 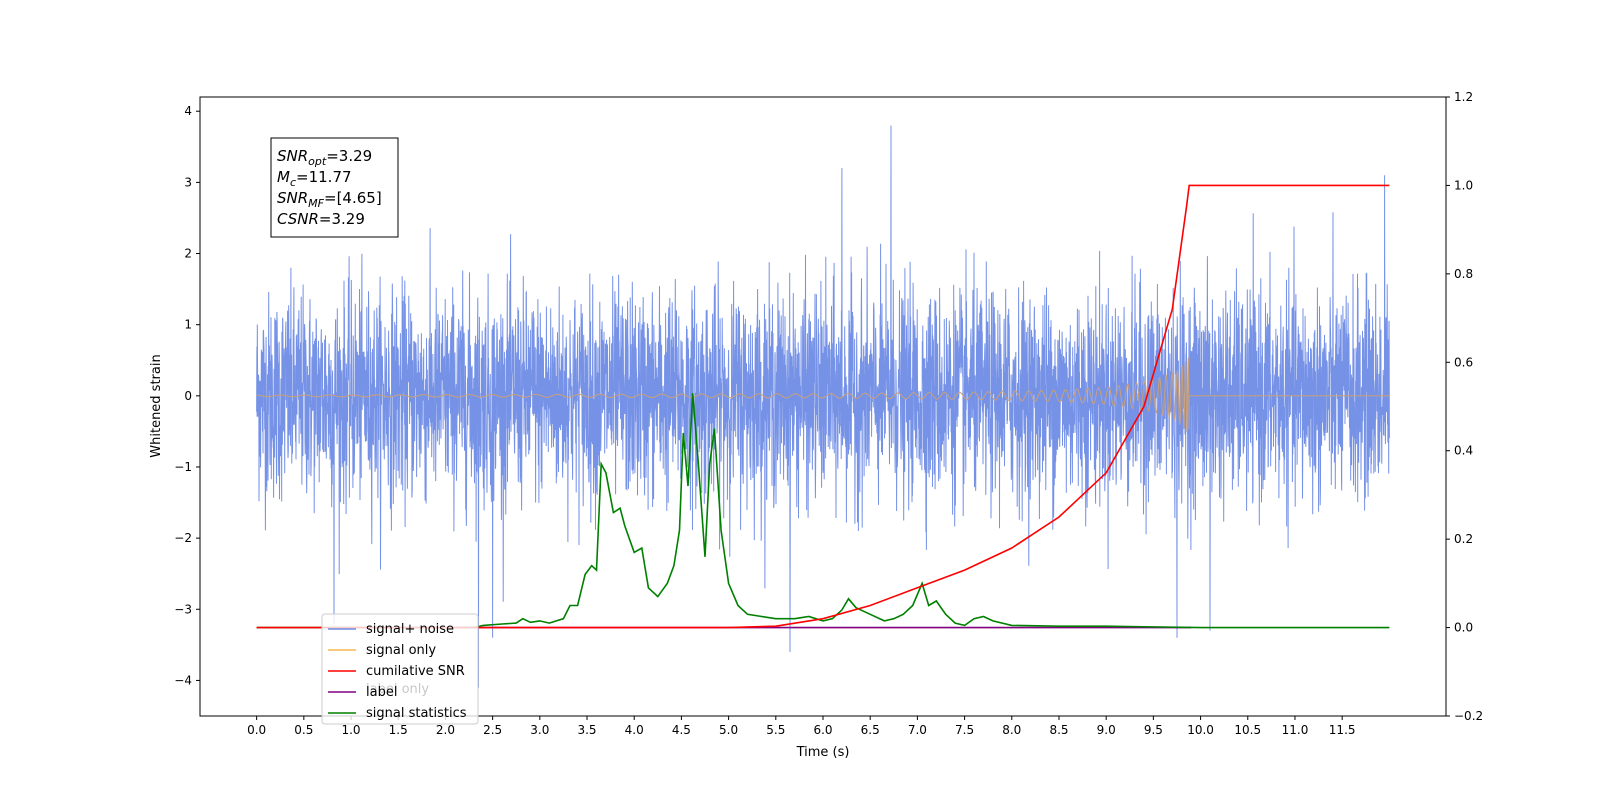 What do you see at coordinates (381, 692) in the screenshot?
I see `legend-label: label` at bounding box center [381, 692].